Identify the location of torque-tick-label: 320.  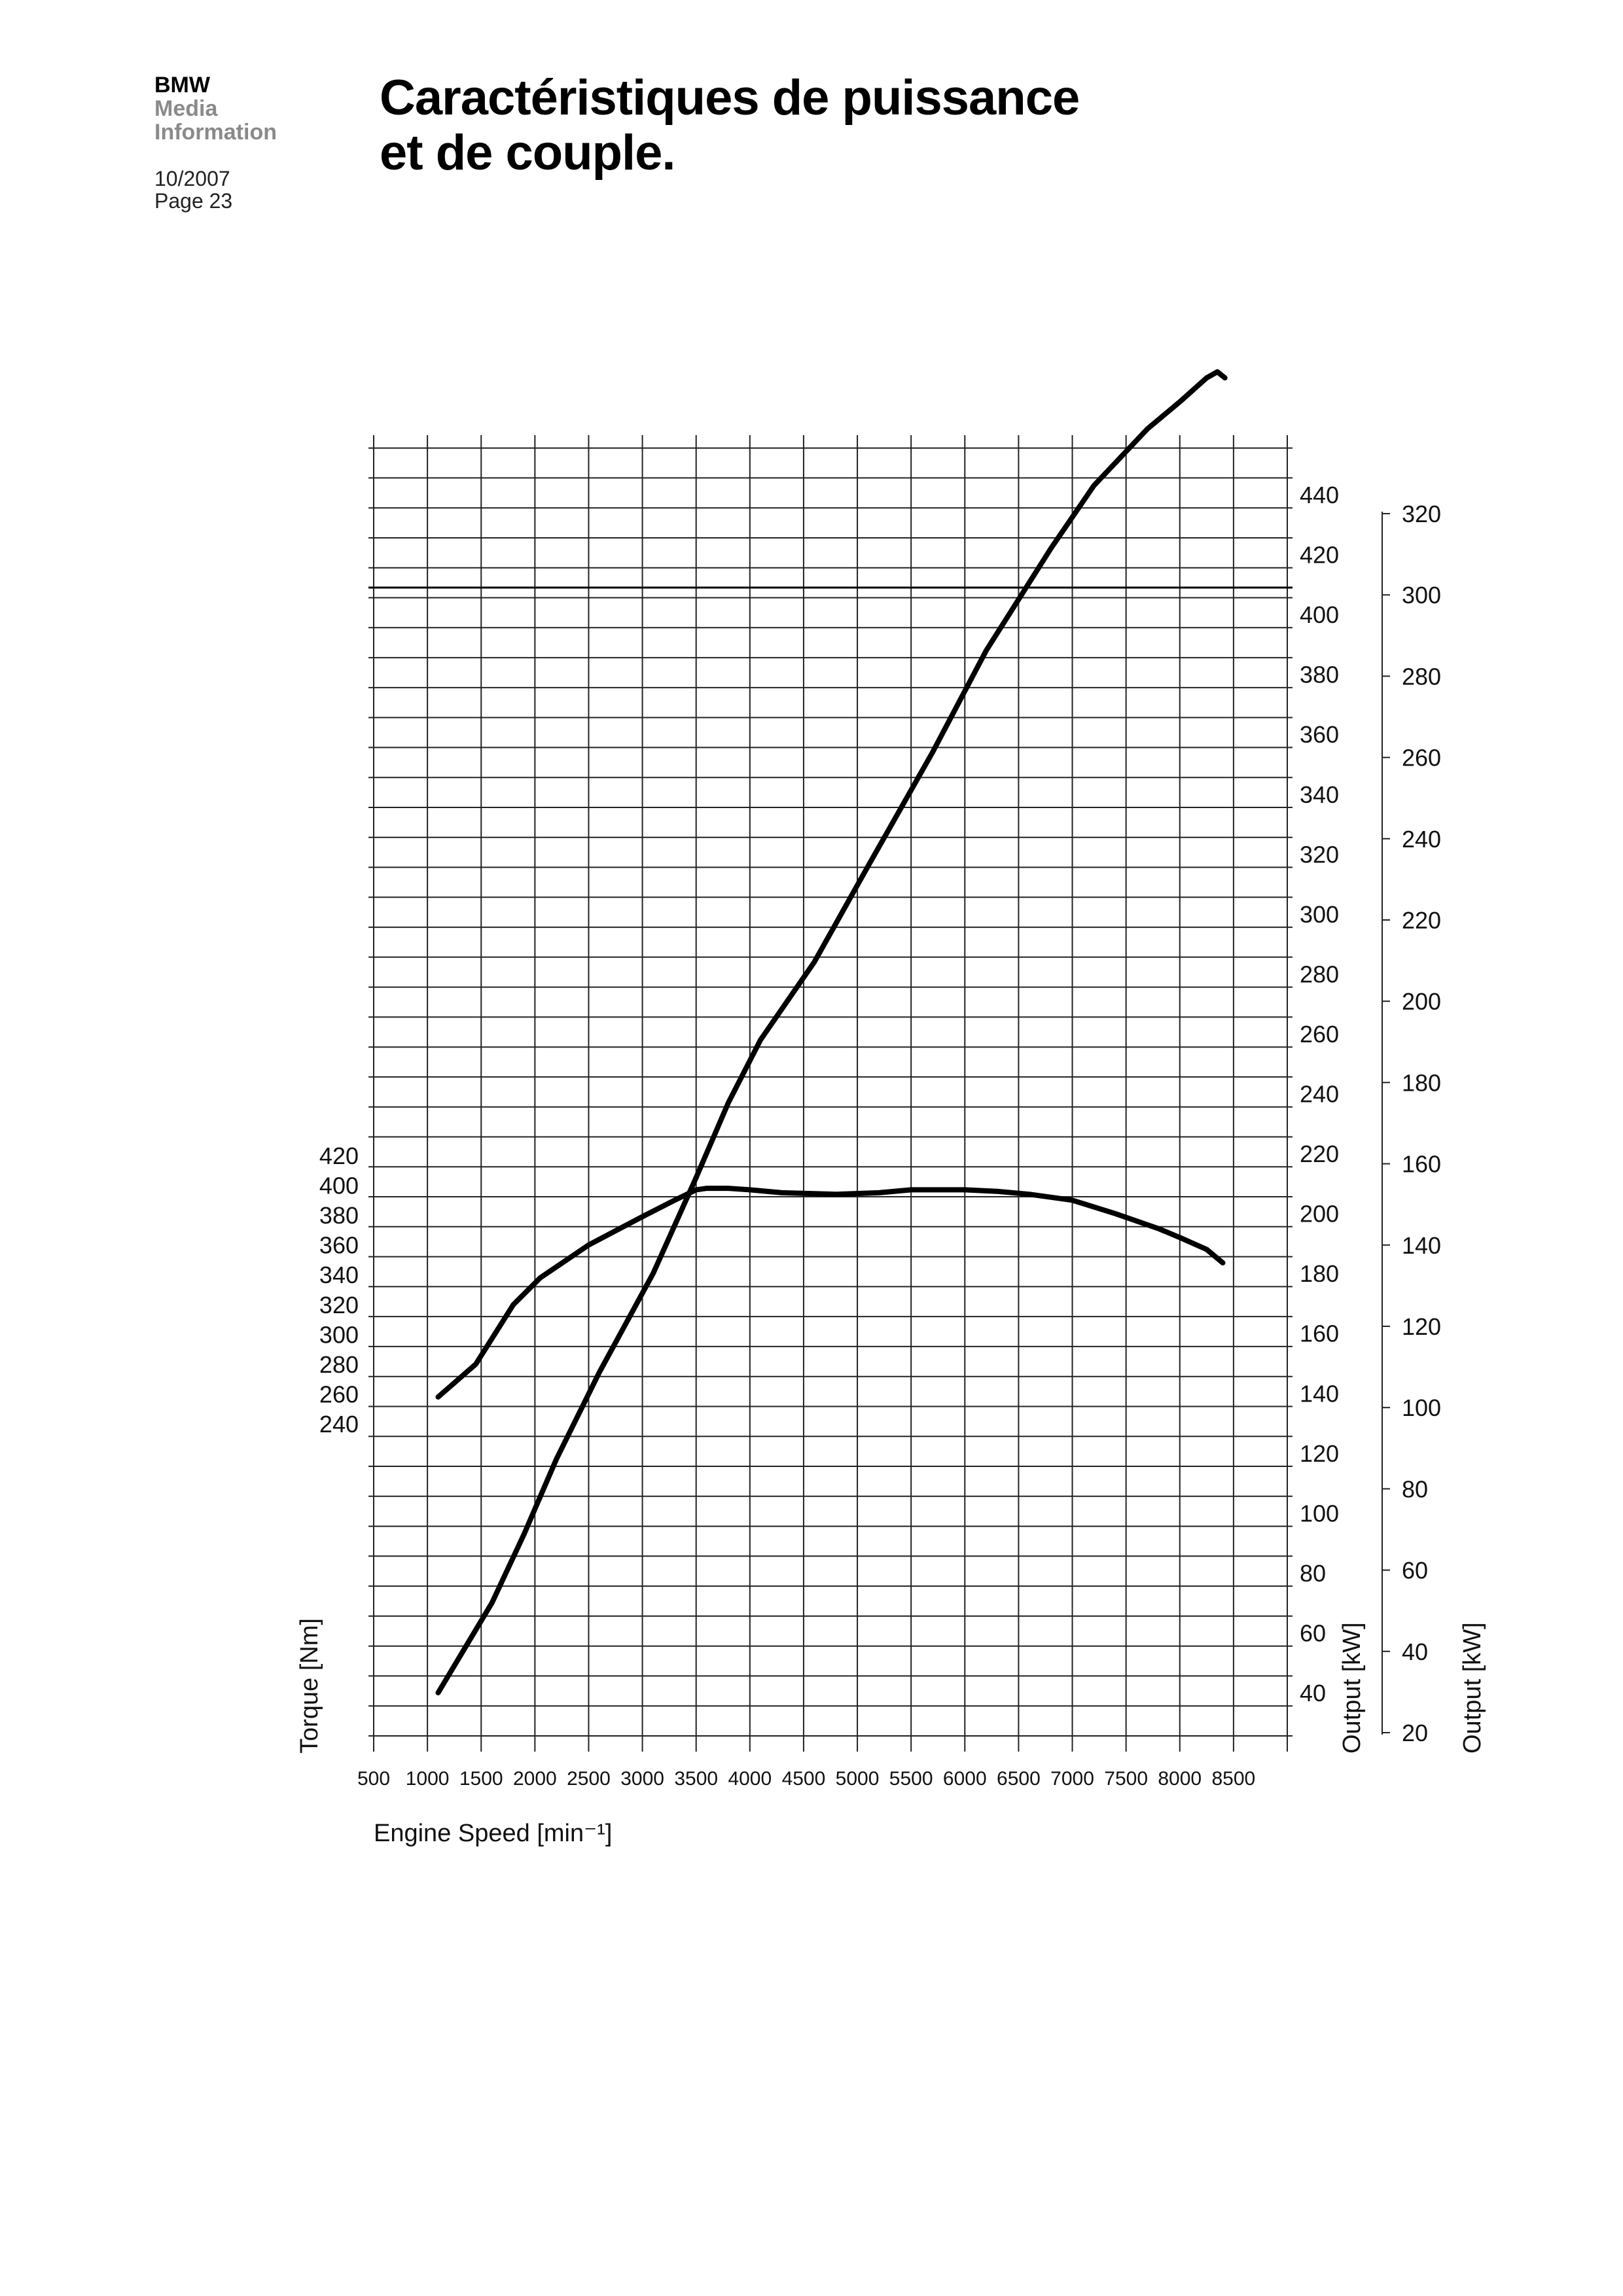
(339, 1305).